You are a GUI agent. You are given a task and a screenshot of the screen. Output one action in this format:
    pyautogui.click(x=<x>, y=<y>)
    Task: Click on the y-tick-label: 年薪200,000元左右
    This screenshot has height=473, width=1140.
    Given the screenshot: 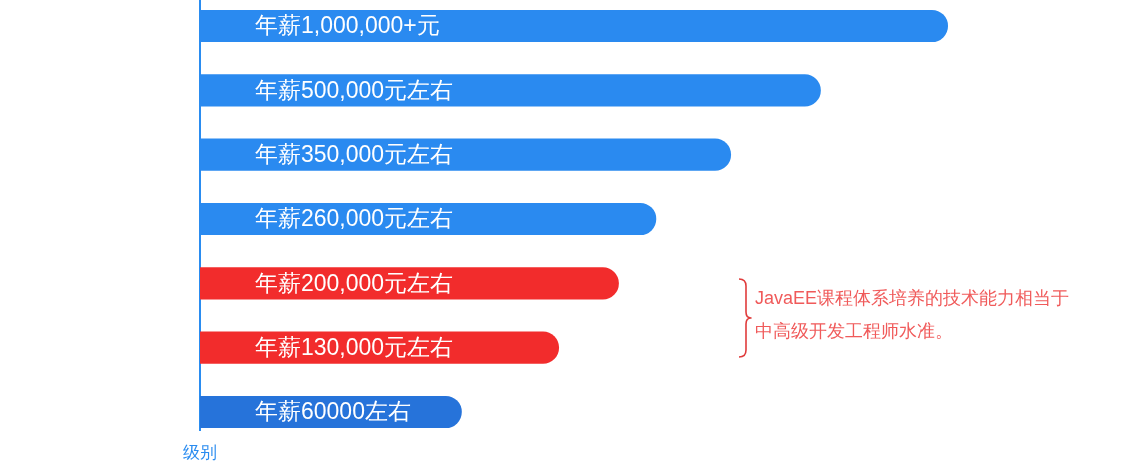 What is the action you would take?
    pyautogui.click(x=354, y=282)
    